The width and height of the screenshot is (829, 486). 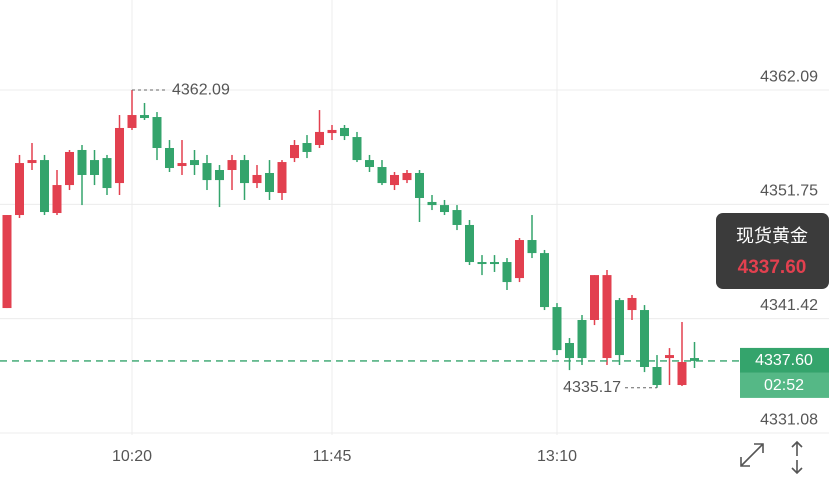 What do you see at coordinates (772, 251) in the screenshot?
I see `tooltip-box` at bounding box center [772, 251].